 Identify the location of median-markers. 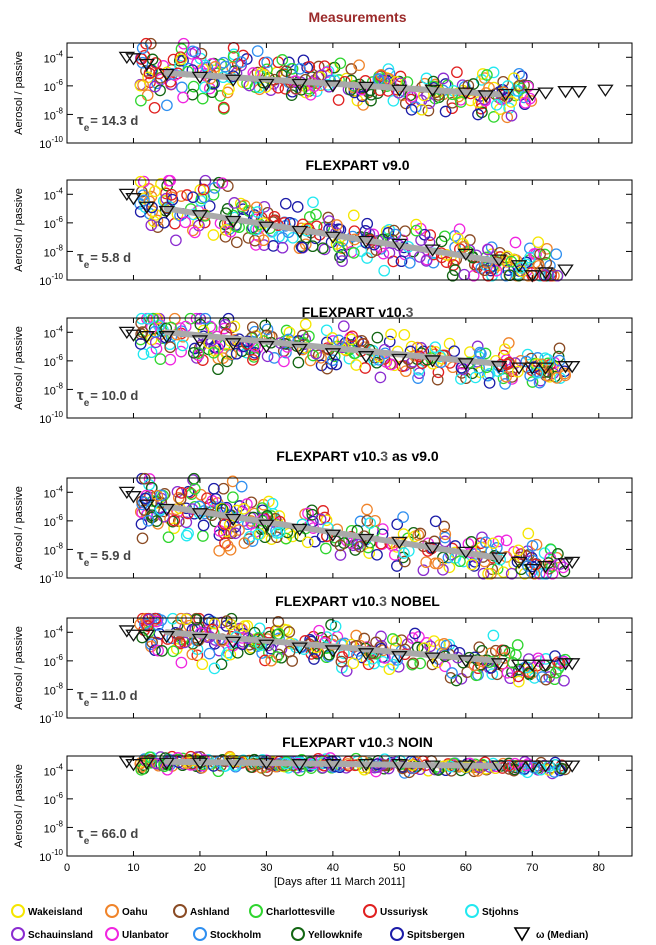
(349, 350).